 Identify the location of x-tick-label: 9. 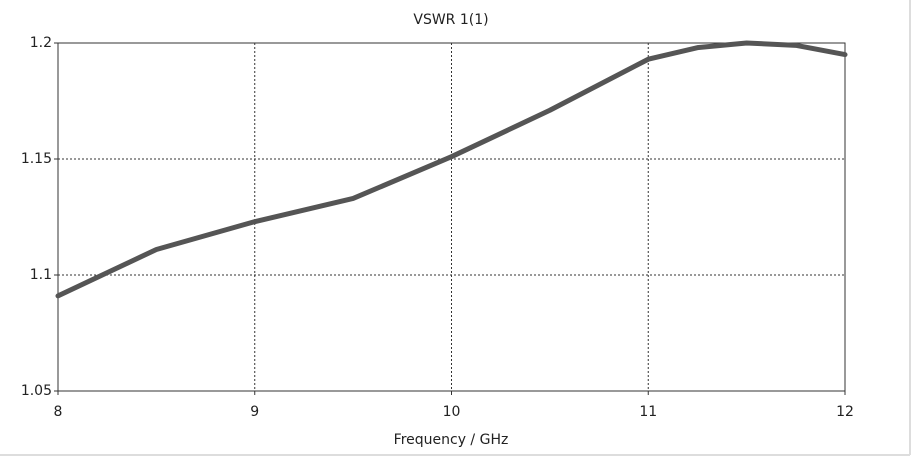
(254, 412).